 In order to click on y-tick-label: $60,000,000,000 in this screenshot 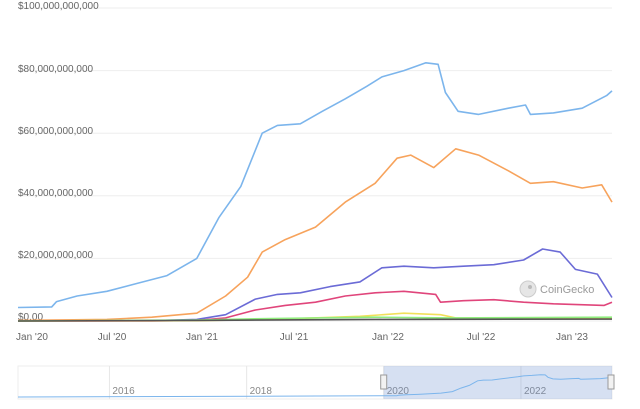, I will do `click(56, 131)`.